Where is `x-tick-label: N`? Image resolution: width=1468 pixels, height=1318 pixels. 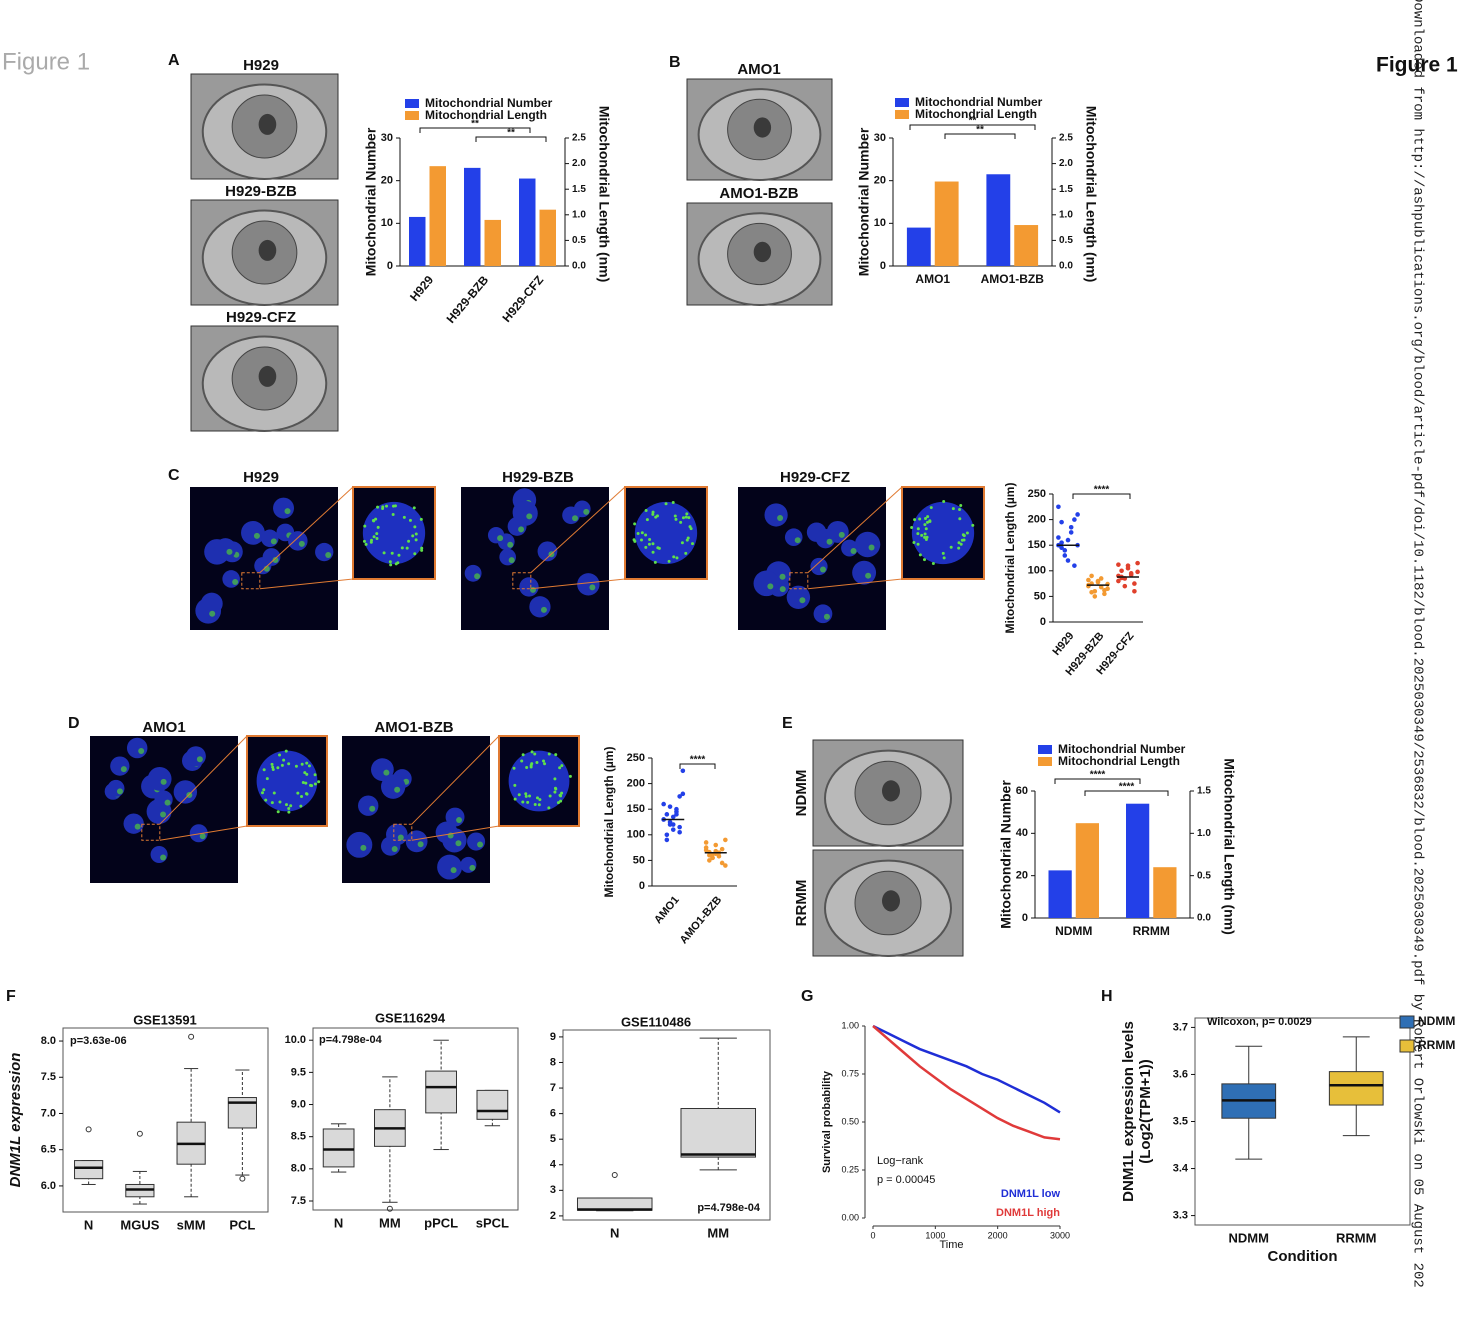 x-tick-label: N is located at coordinates (338, 1222).